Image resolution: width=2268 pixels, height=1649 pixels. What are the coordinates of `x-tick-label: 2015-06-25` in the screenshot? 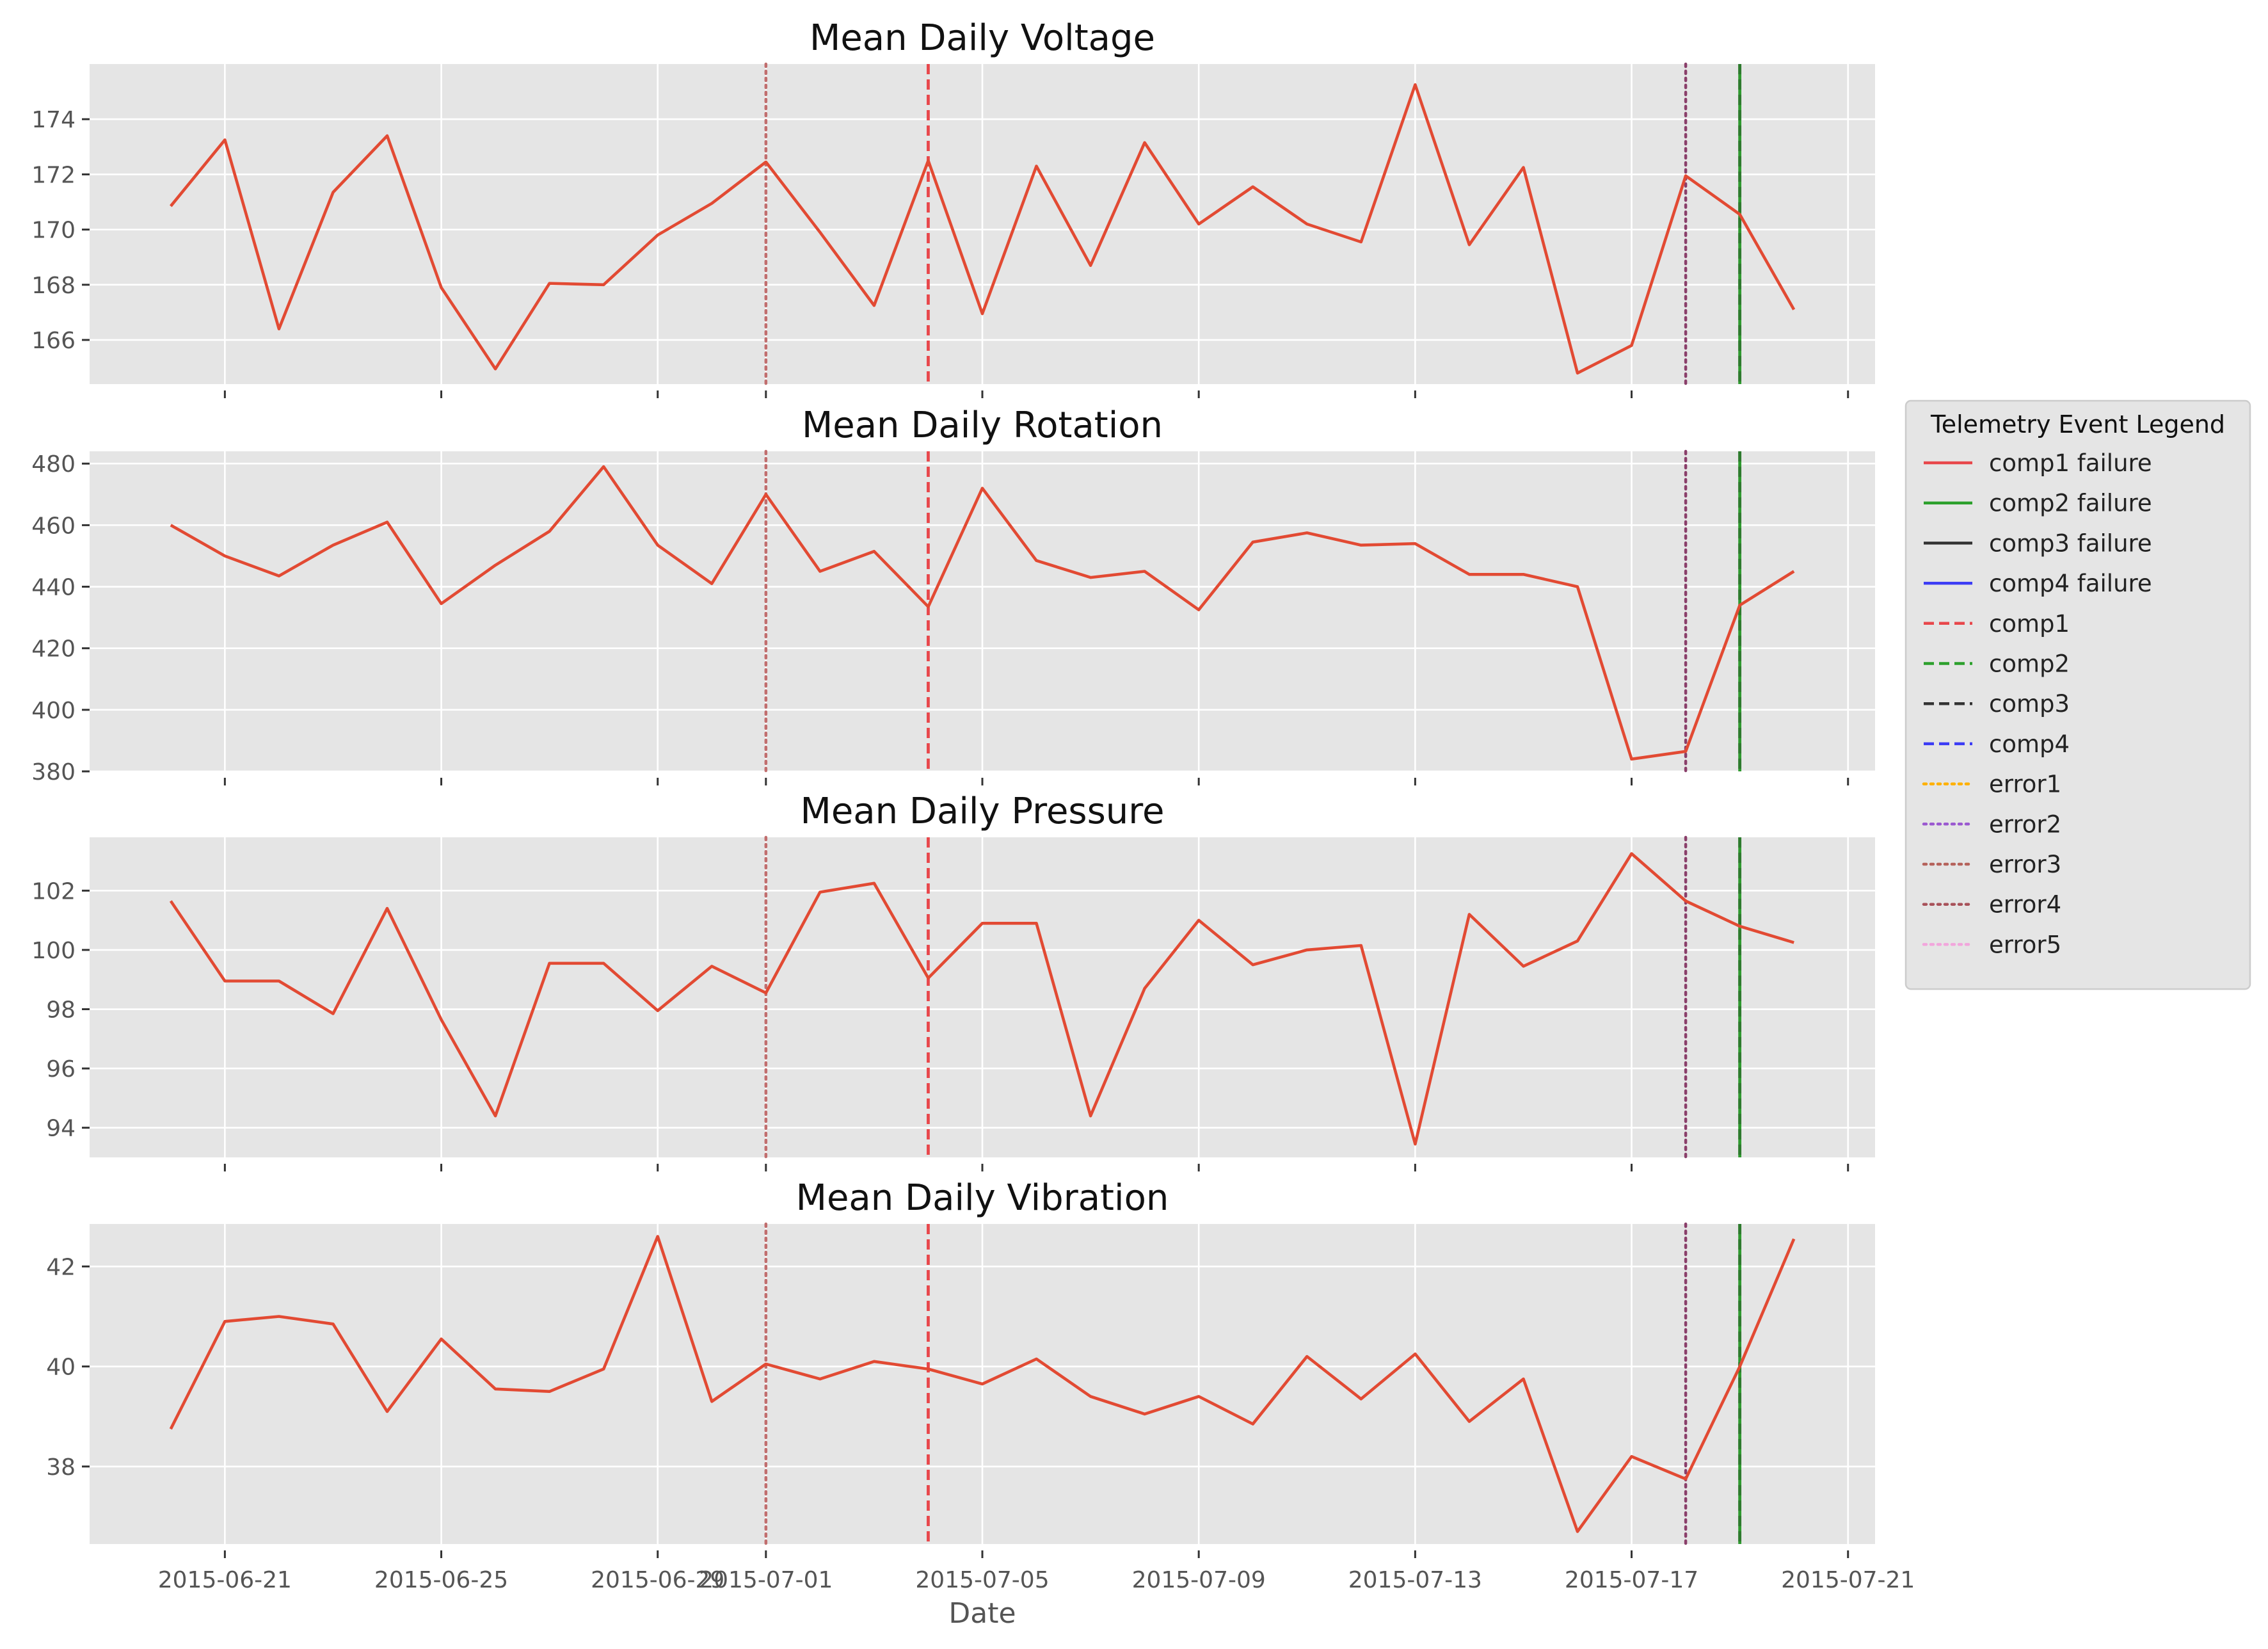 It's located at (441, 1580).